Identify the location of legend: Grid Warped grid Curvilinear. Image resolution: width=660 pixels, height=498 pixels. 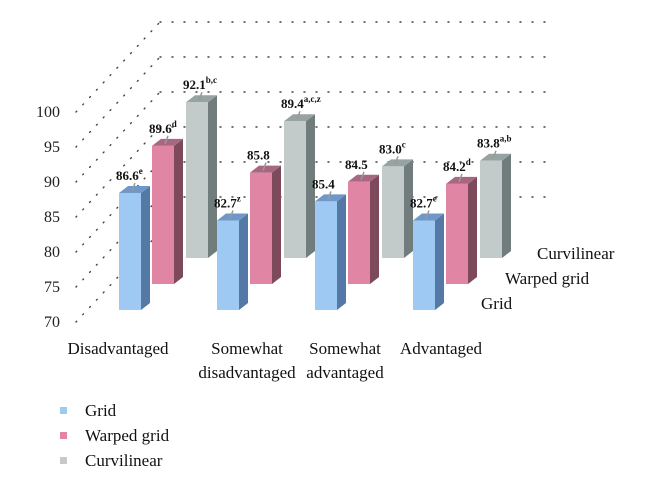
(114, 435).